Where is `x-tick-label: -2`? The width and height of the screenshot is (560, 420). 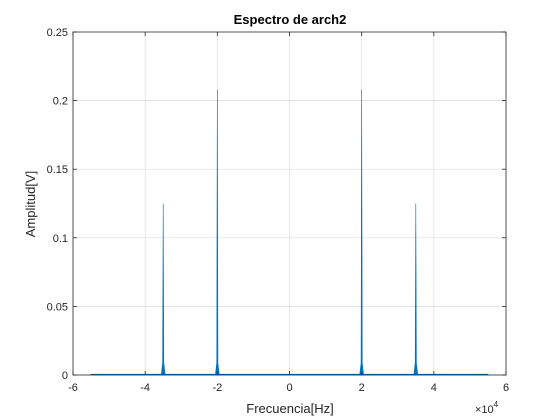 x-tick-label: -2 is located at coordinates (217, 388).